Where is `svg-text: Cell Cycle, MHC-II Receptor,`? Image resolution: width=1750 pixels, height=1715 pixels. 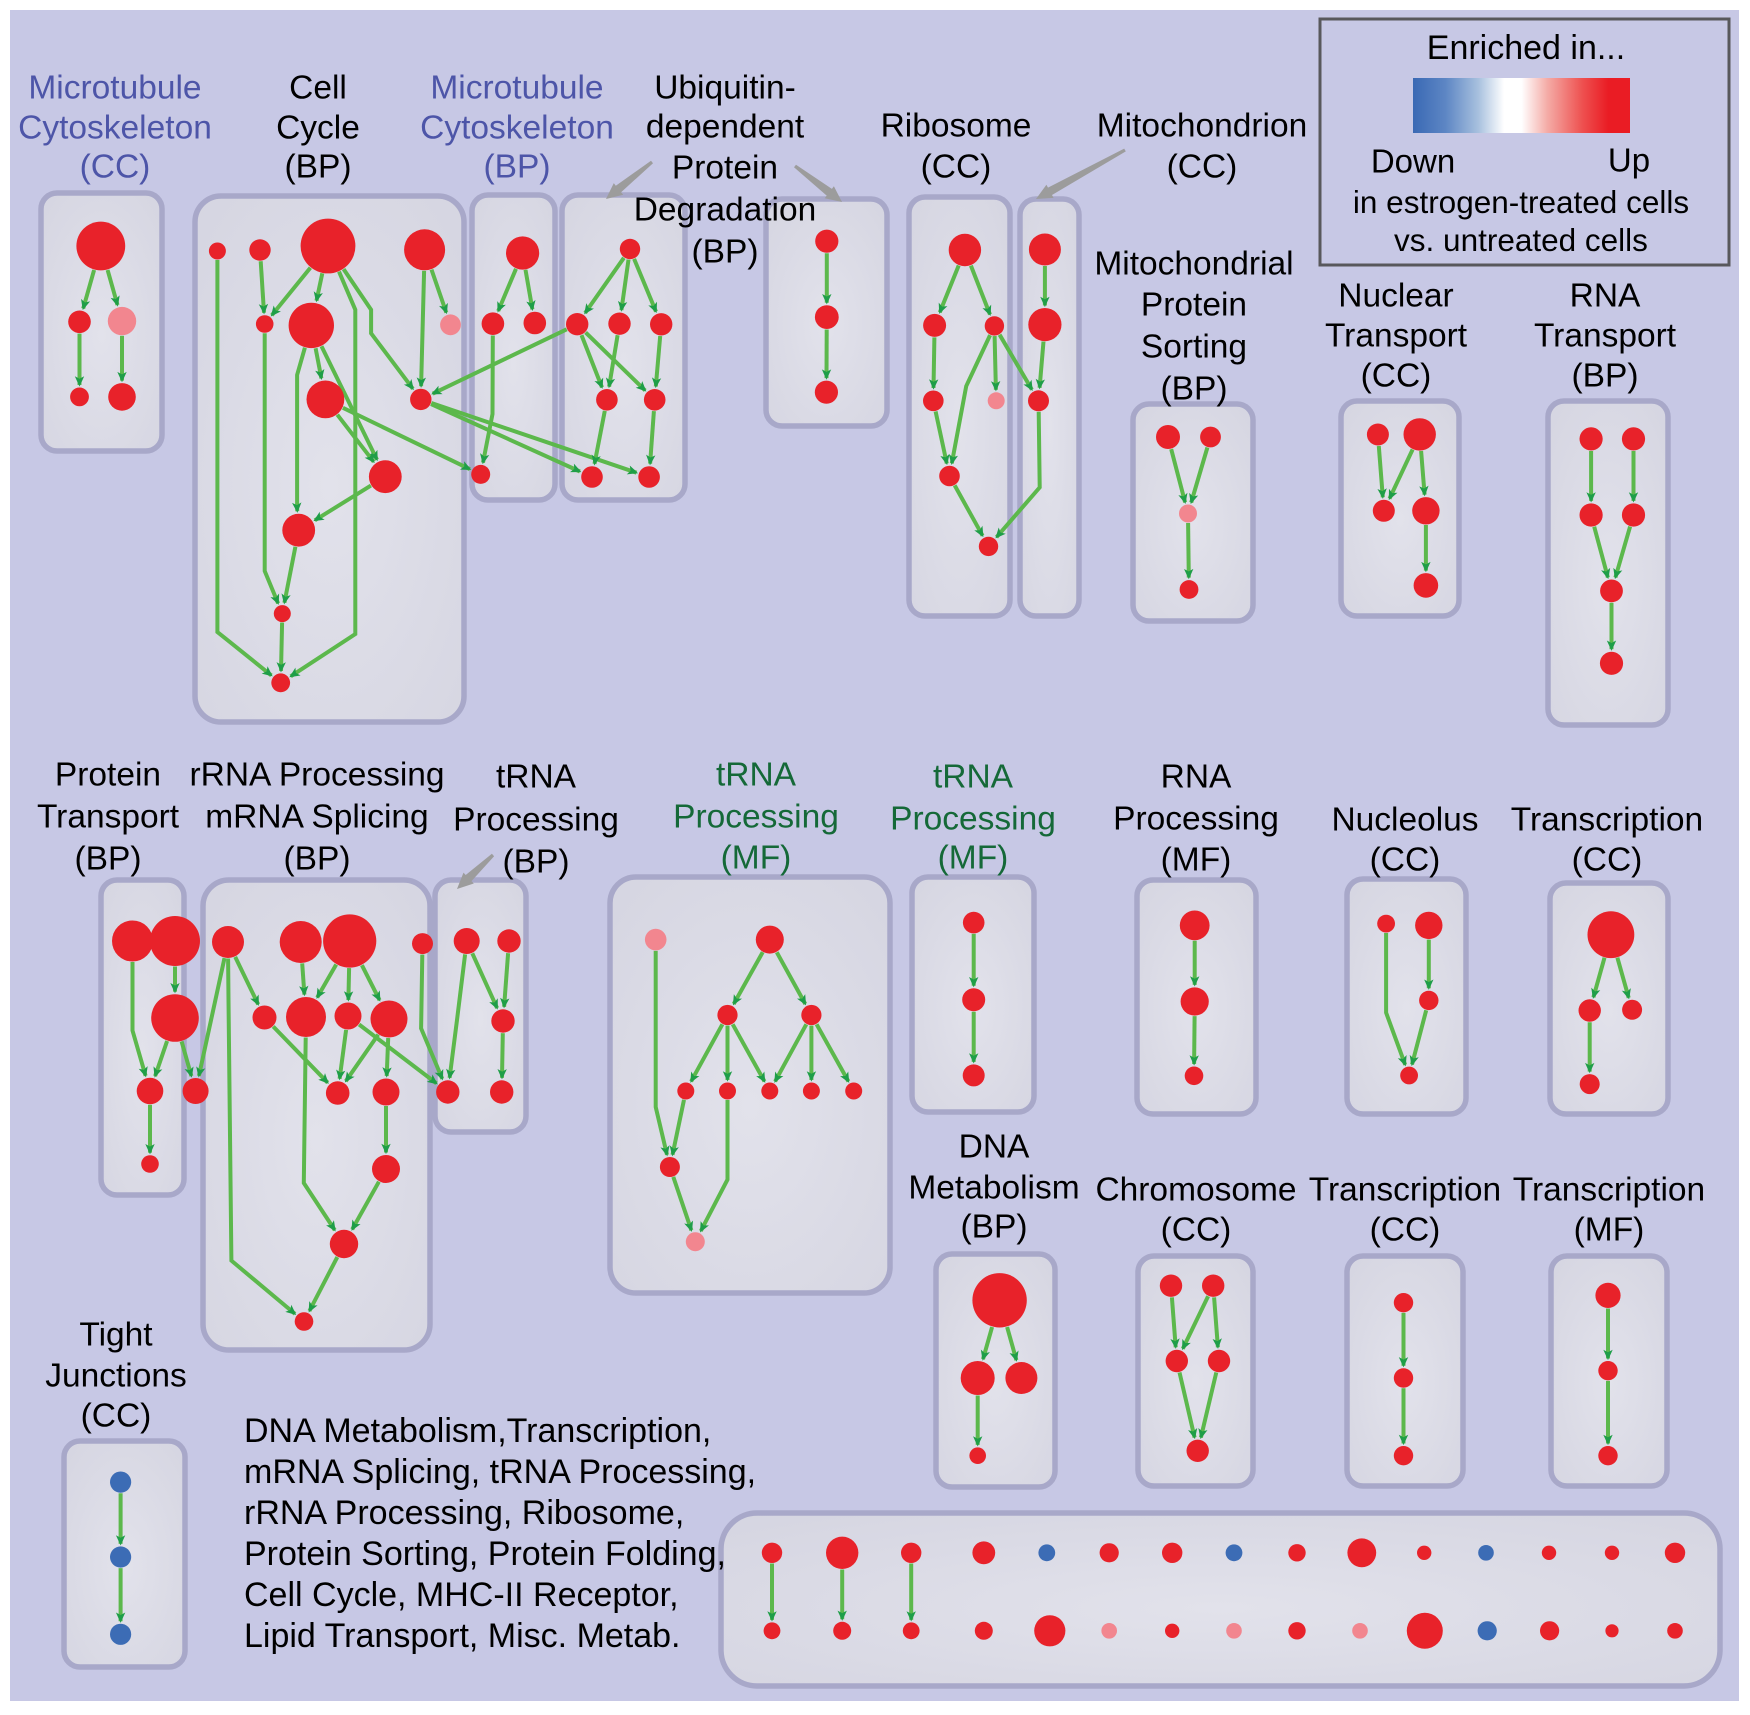
svg-text: Cell Cycle, MHC-II Receptor, is located at coordinates (461, 1595).